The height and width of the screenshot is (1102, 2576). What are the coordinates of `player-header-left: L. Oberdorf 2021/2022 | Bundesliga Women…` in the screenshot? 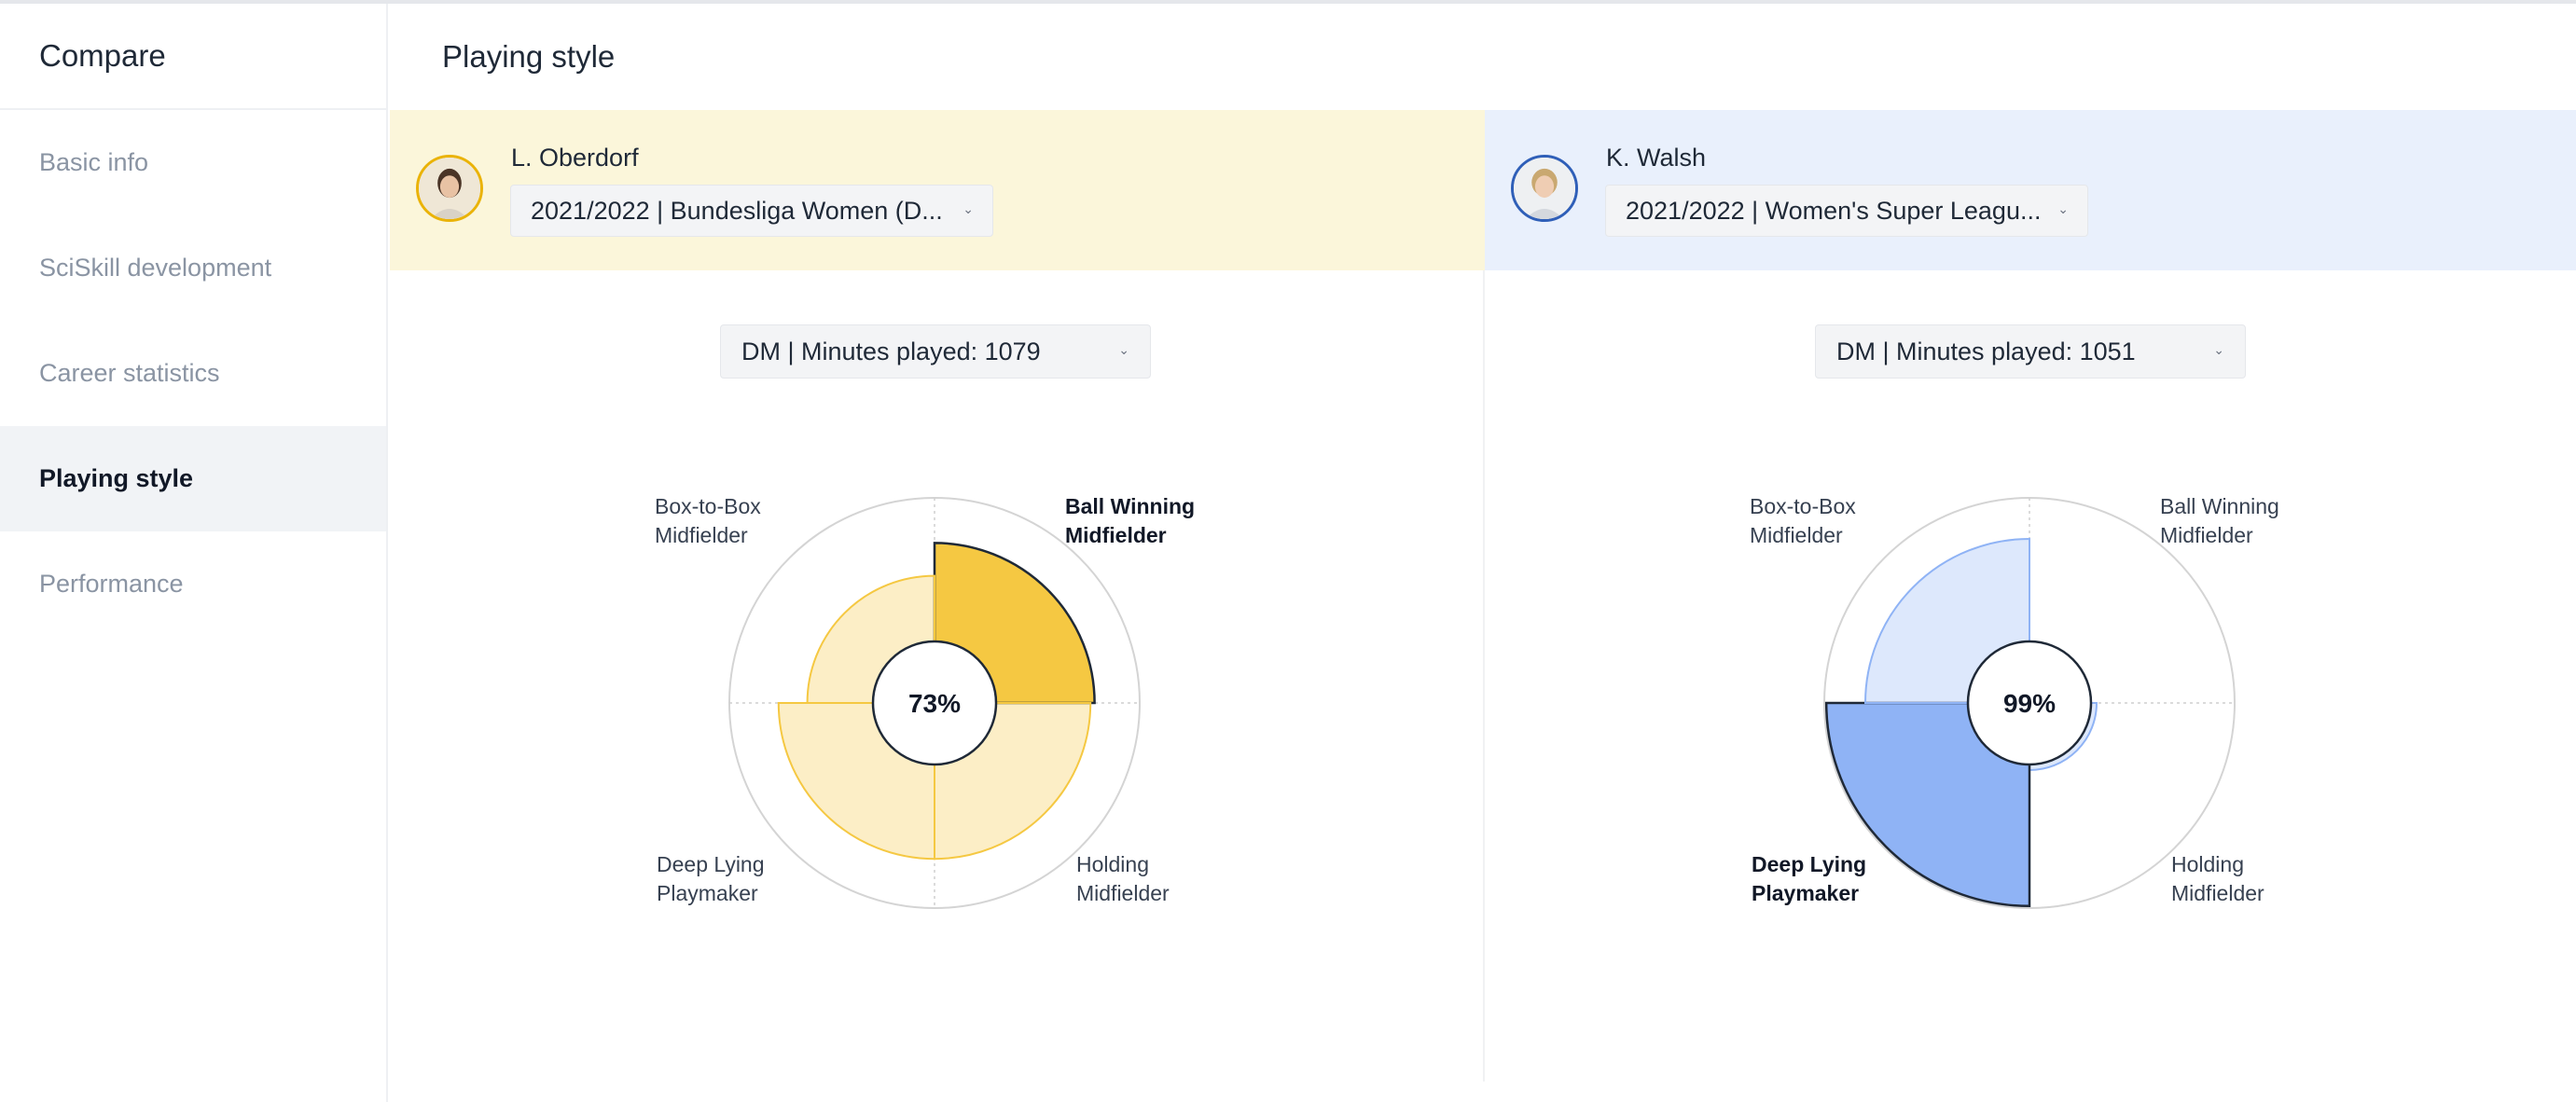 It's located at (937, 190).